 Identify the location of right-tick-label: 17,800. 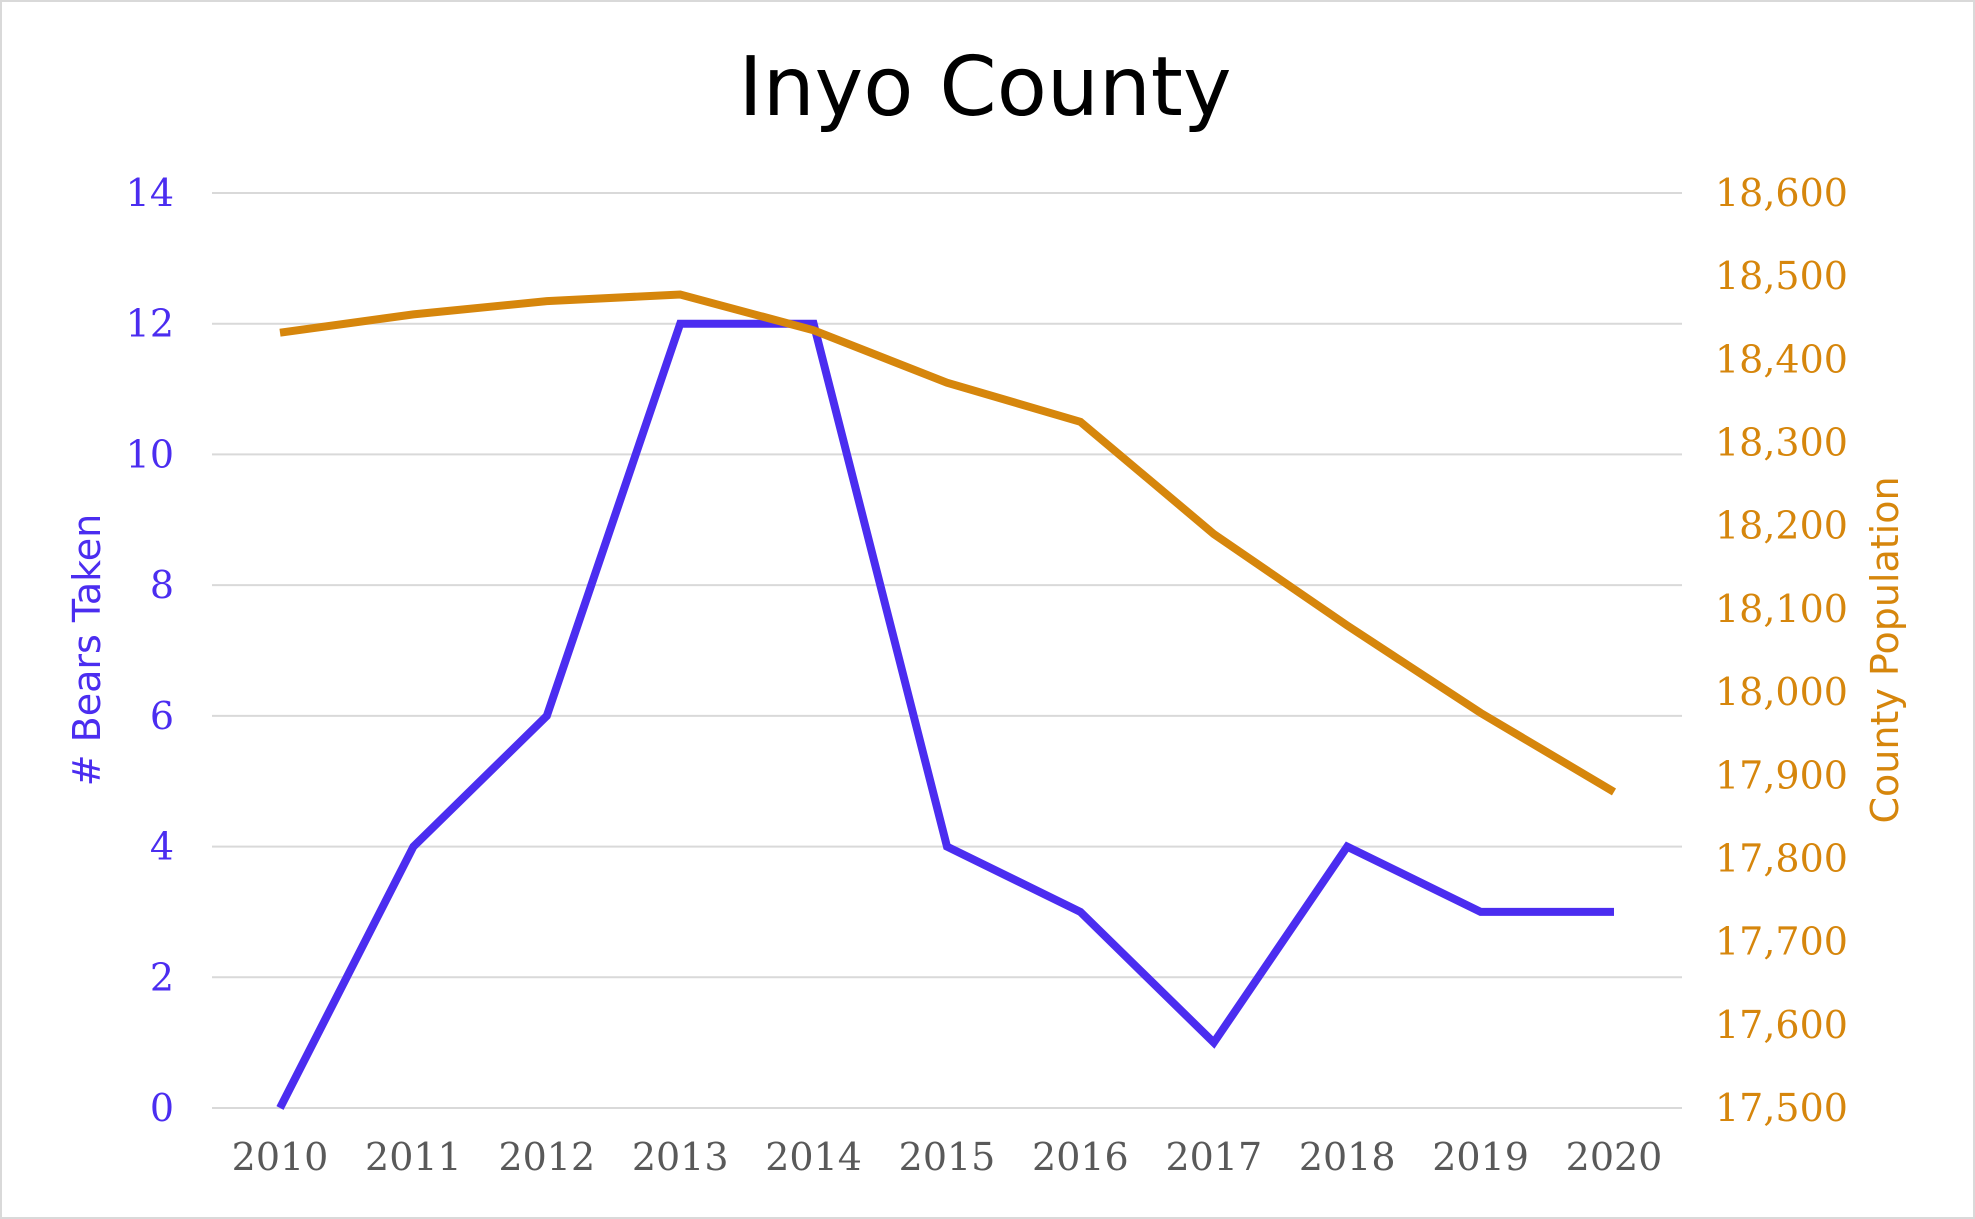
(1781, 858).